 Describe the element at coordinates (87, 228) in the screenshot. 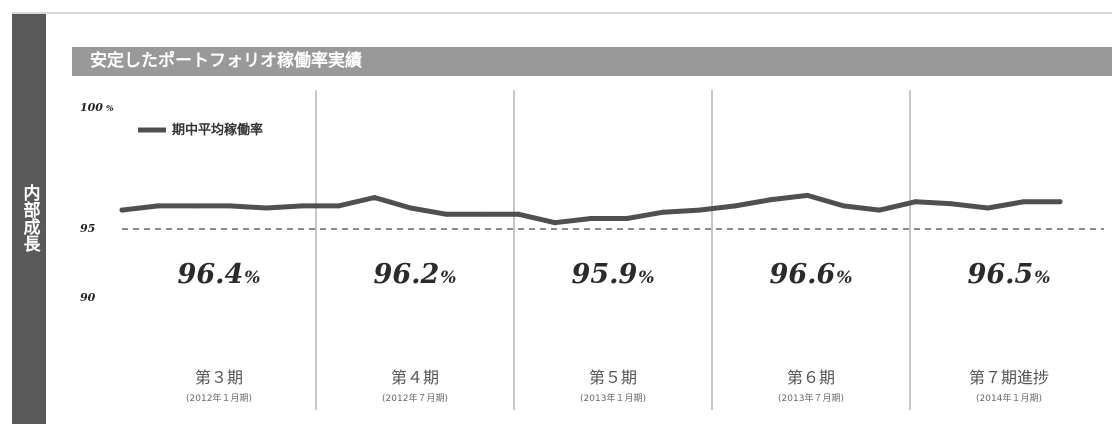

I see `y-tick-95: 95` at that location.